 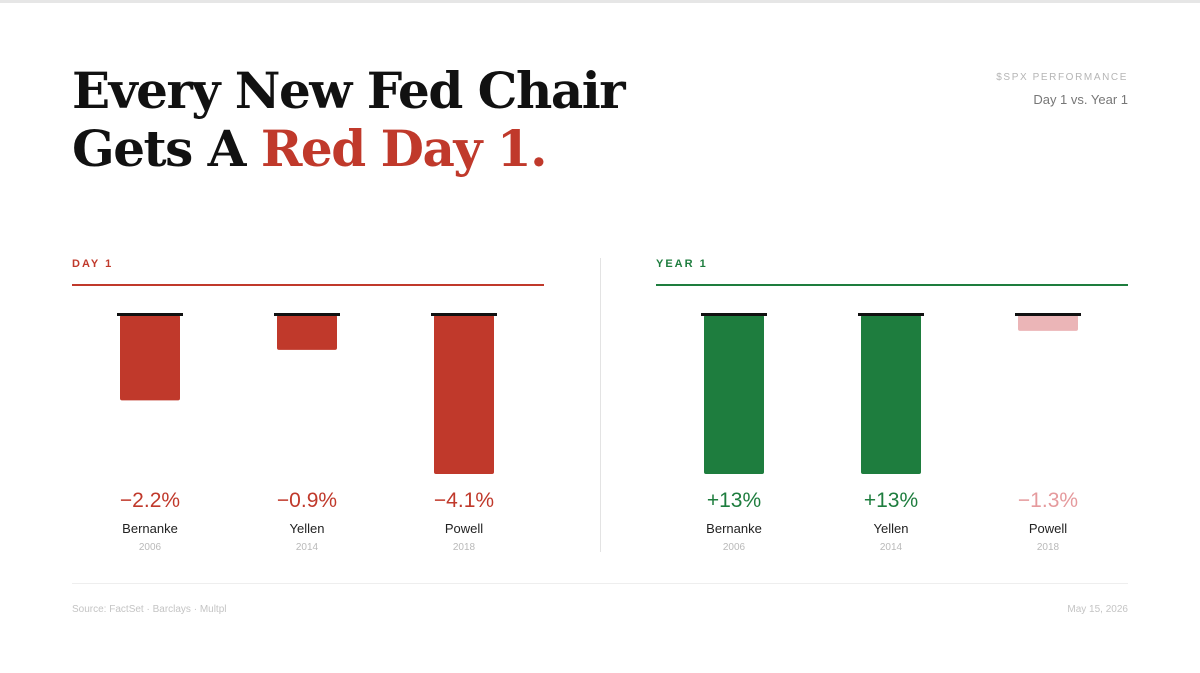 What do you see at coordinates (1048, 323) in the screenshot?
I see `year1-bar-powell` at bounding box center [1048, 323].